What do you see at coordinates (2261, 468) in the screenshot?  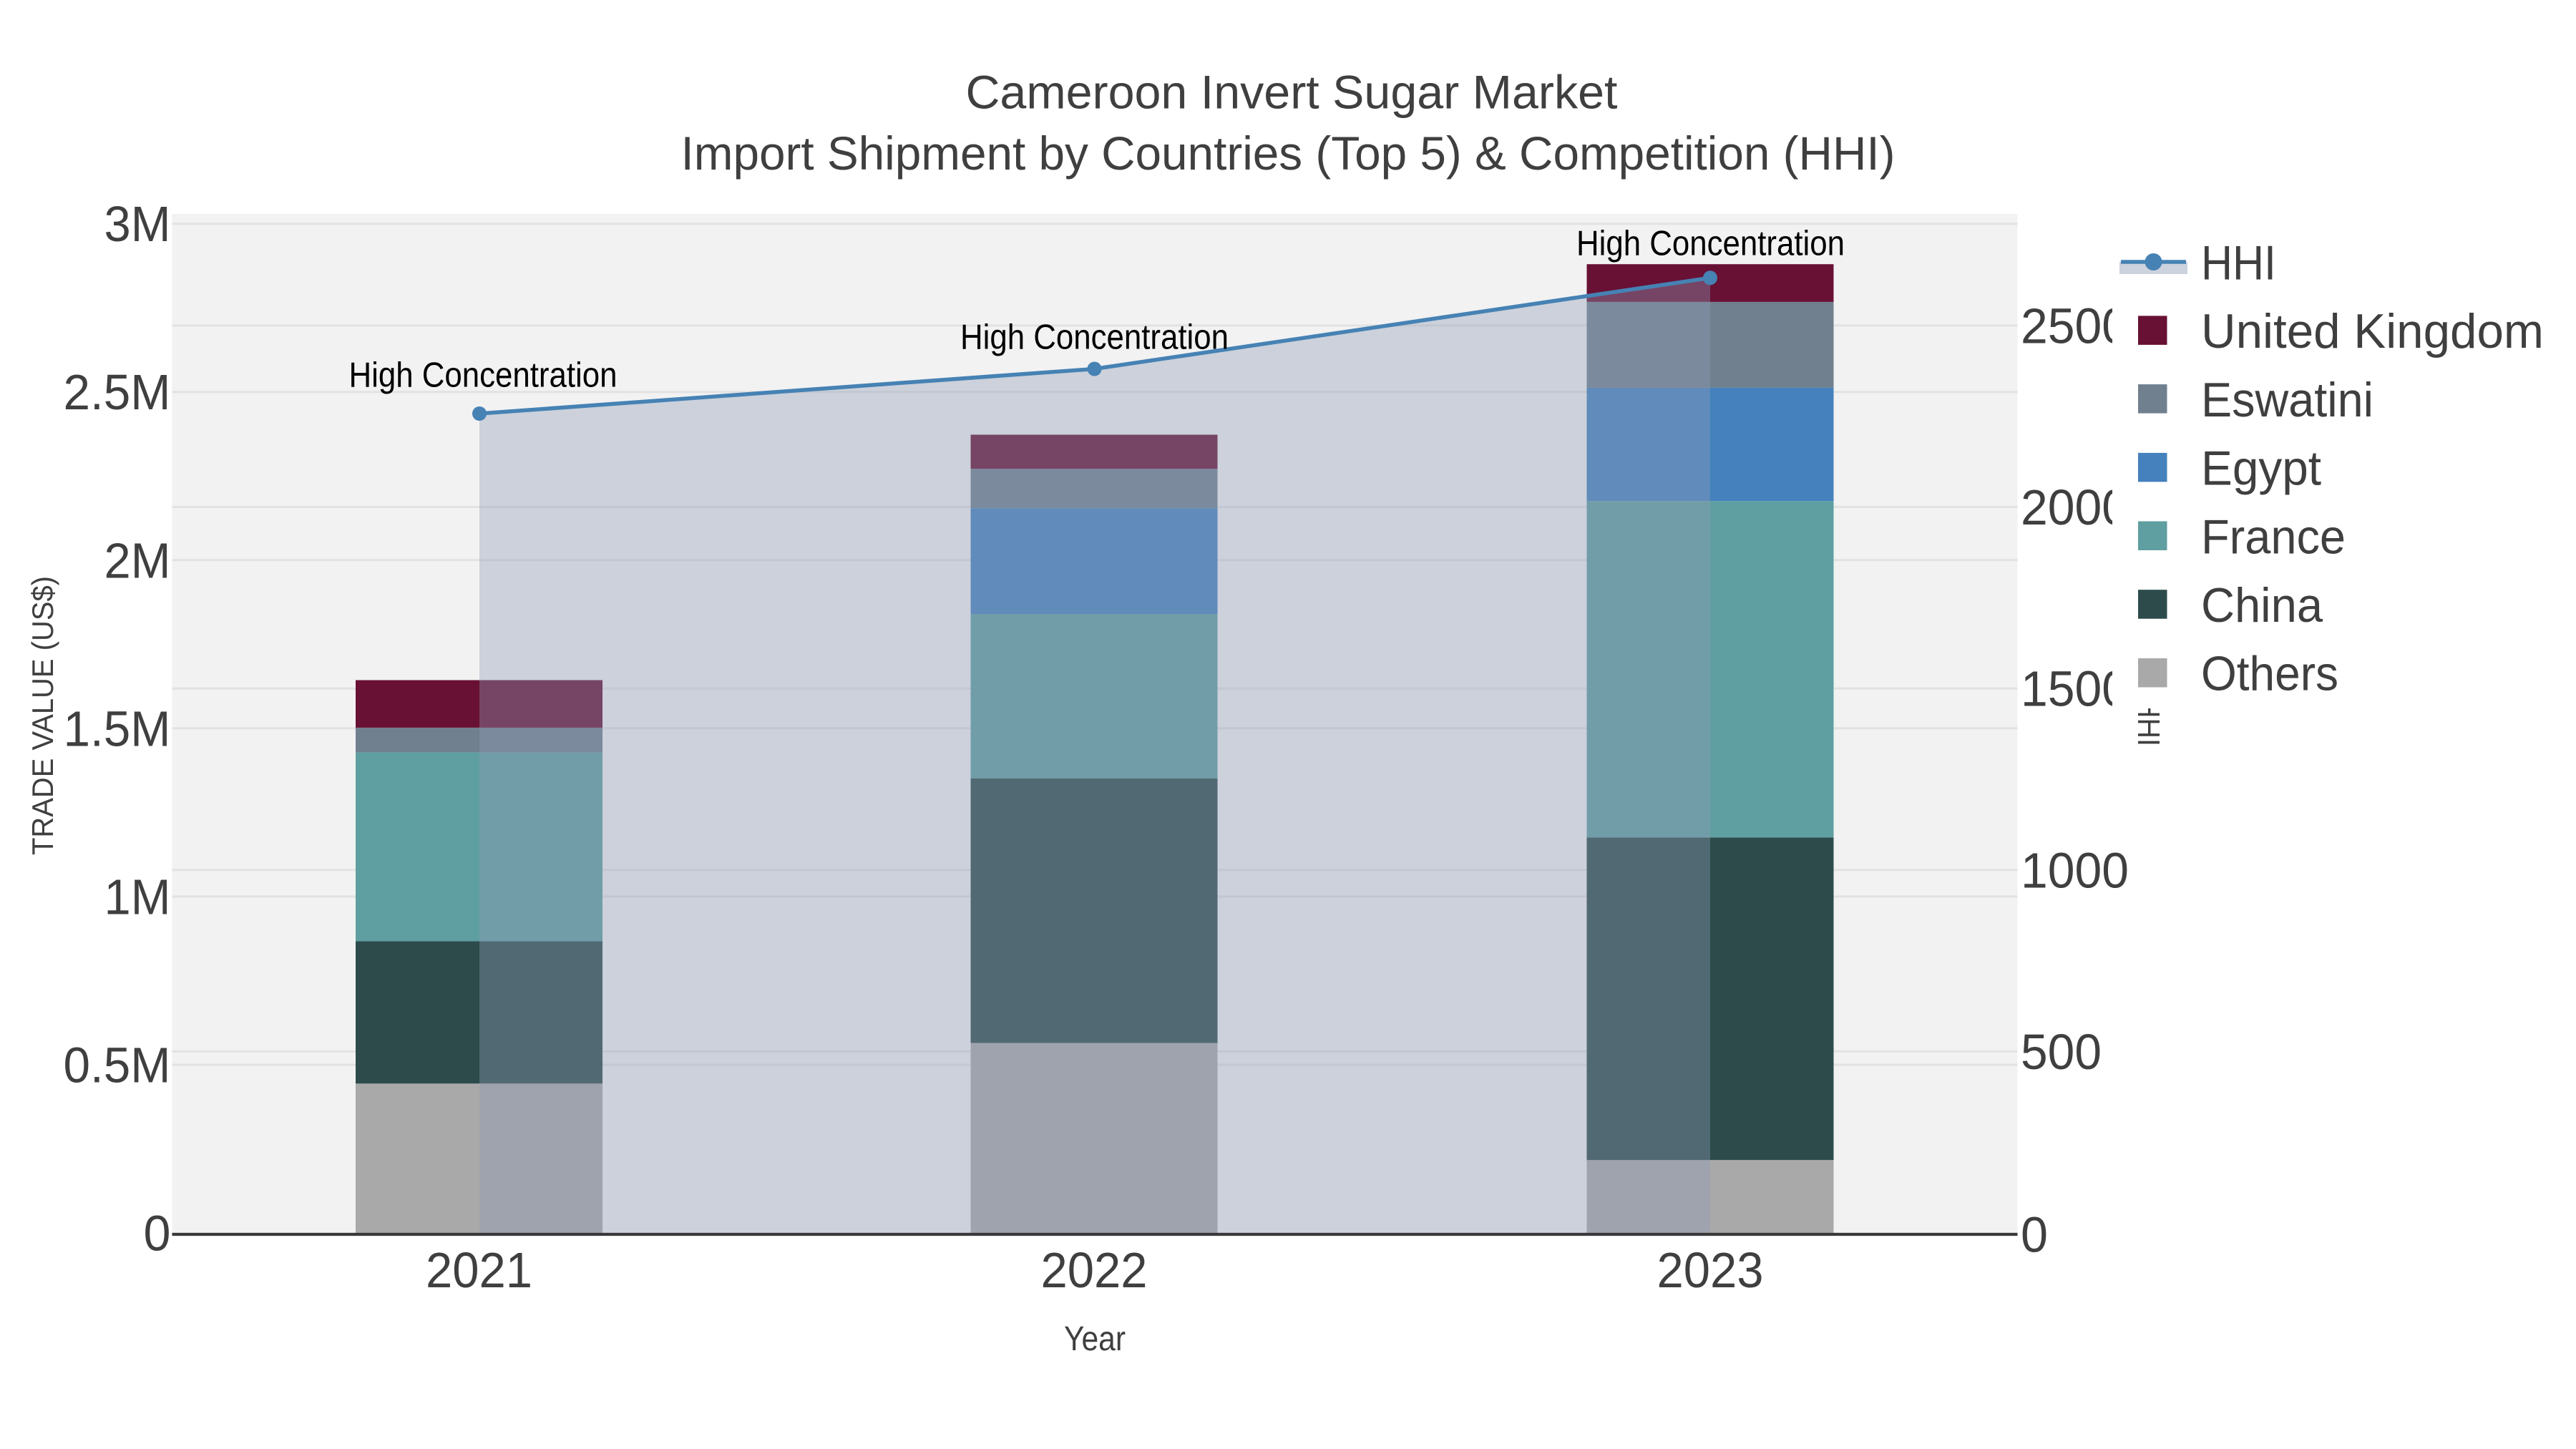 I see `svg-text: Egypt` at bounding box center [2261, 468].